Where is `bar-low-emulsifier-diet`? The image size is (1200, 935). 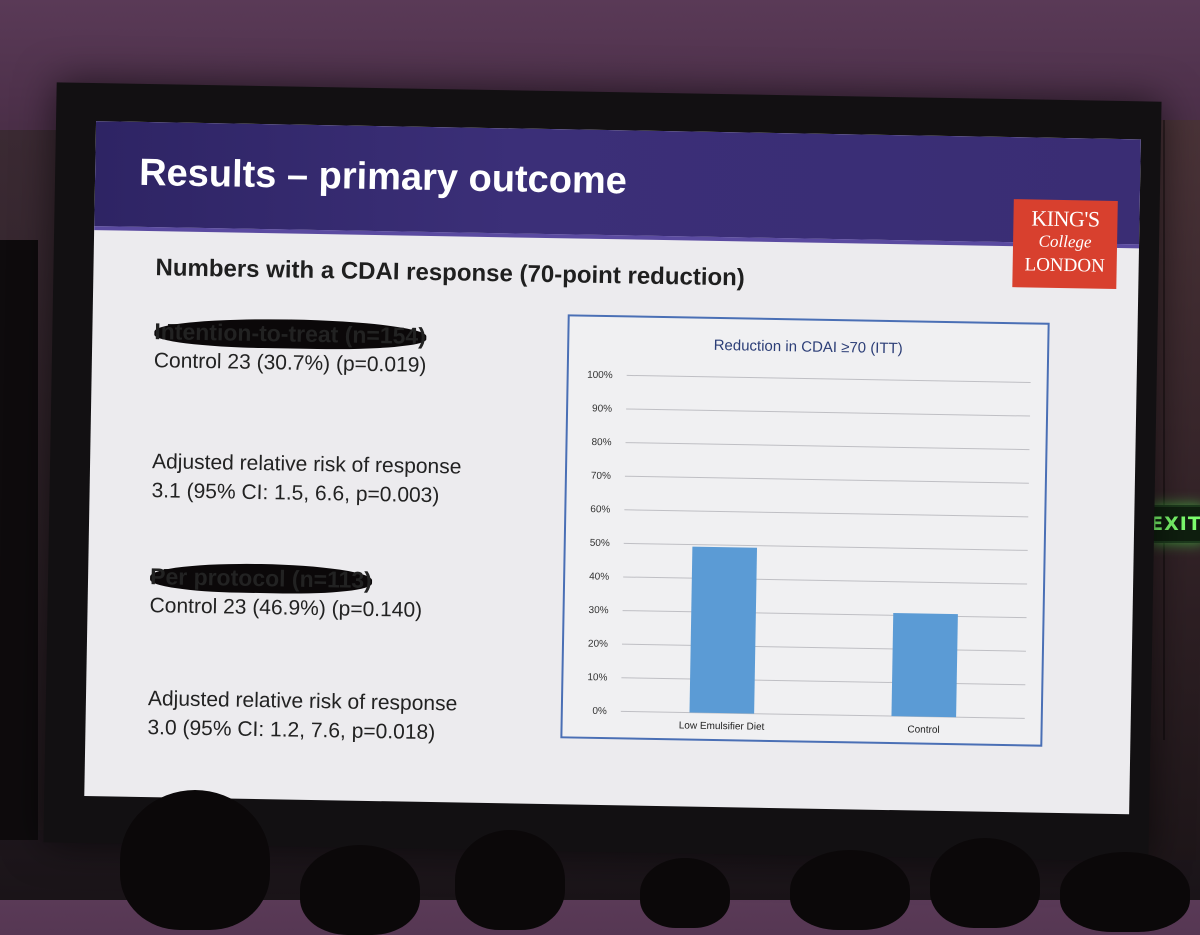 bar-low-emulsifier-diet is located at coordinates (723, 630).